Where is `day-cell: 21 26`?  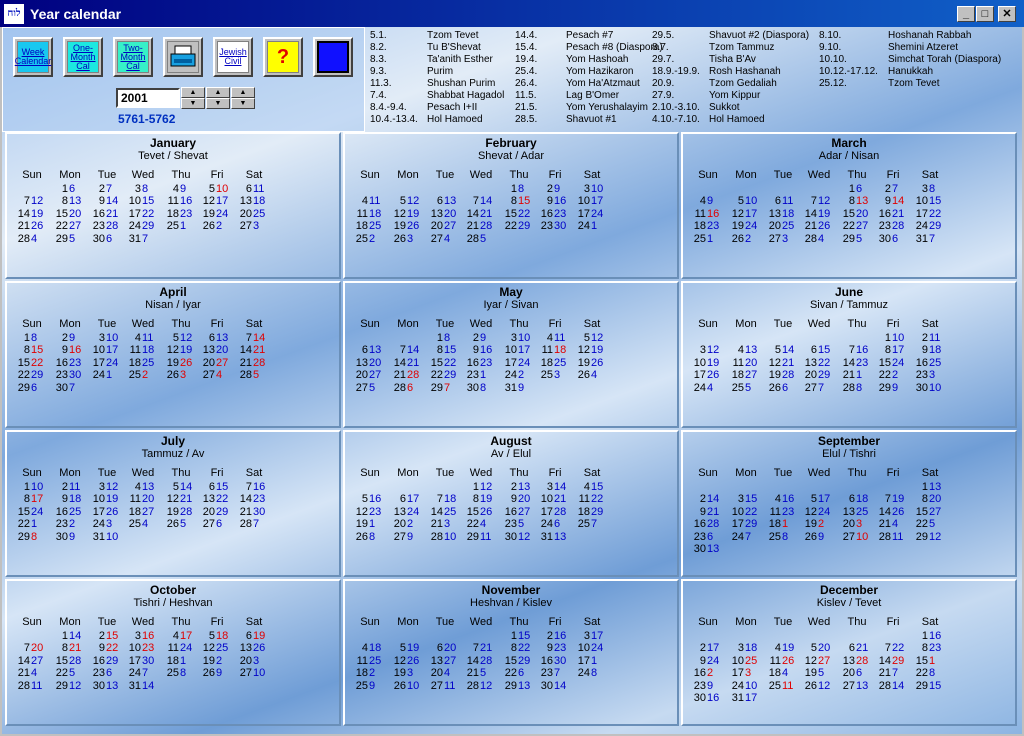
day-cell: 21 26 is located at coordinates (818, 226).